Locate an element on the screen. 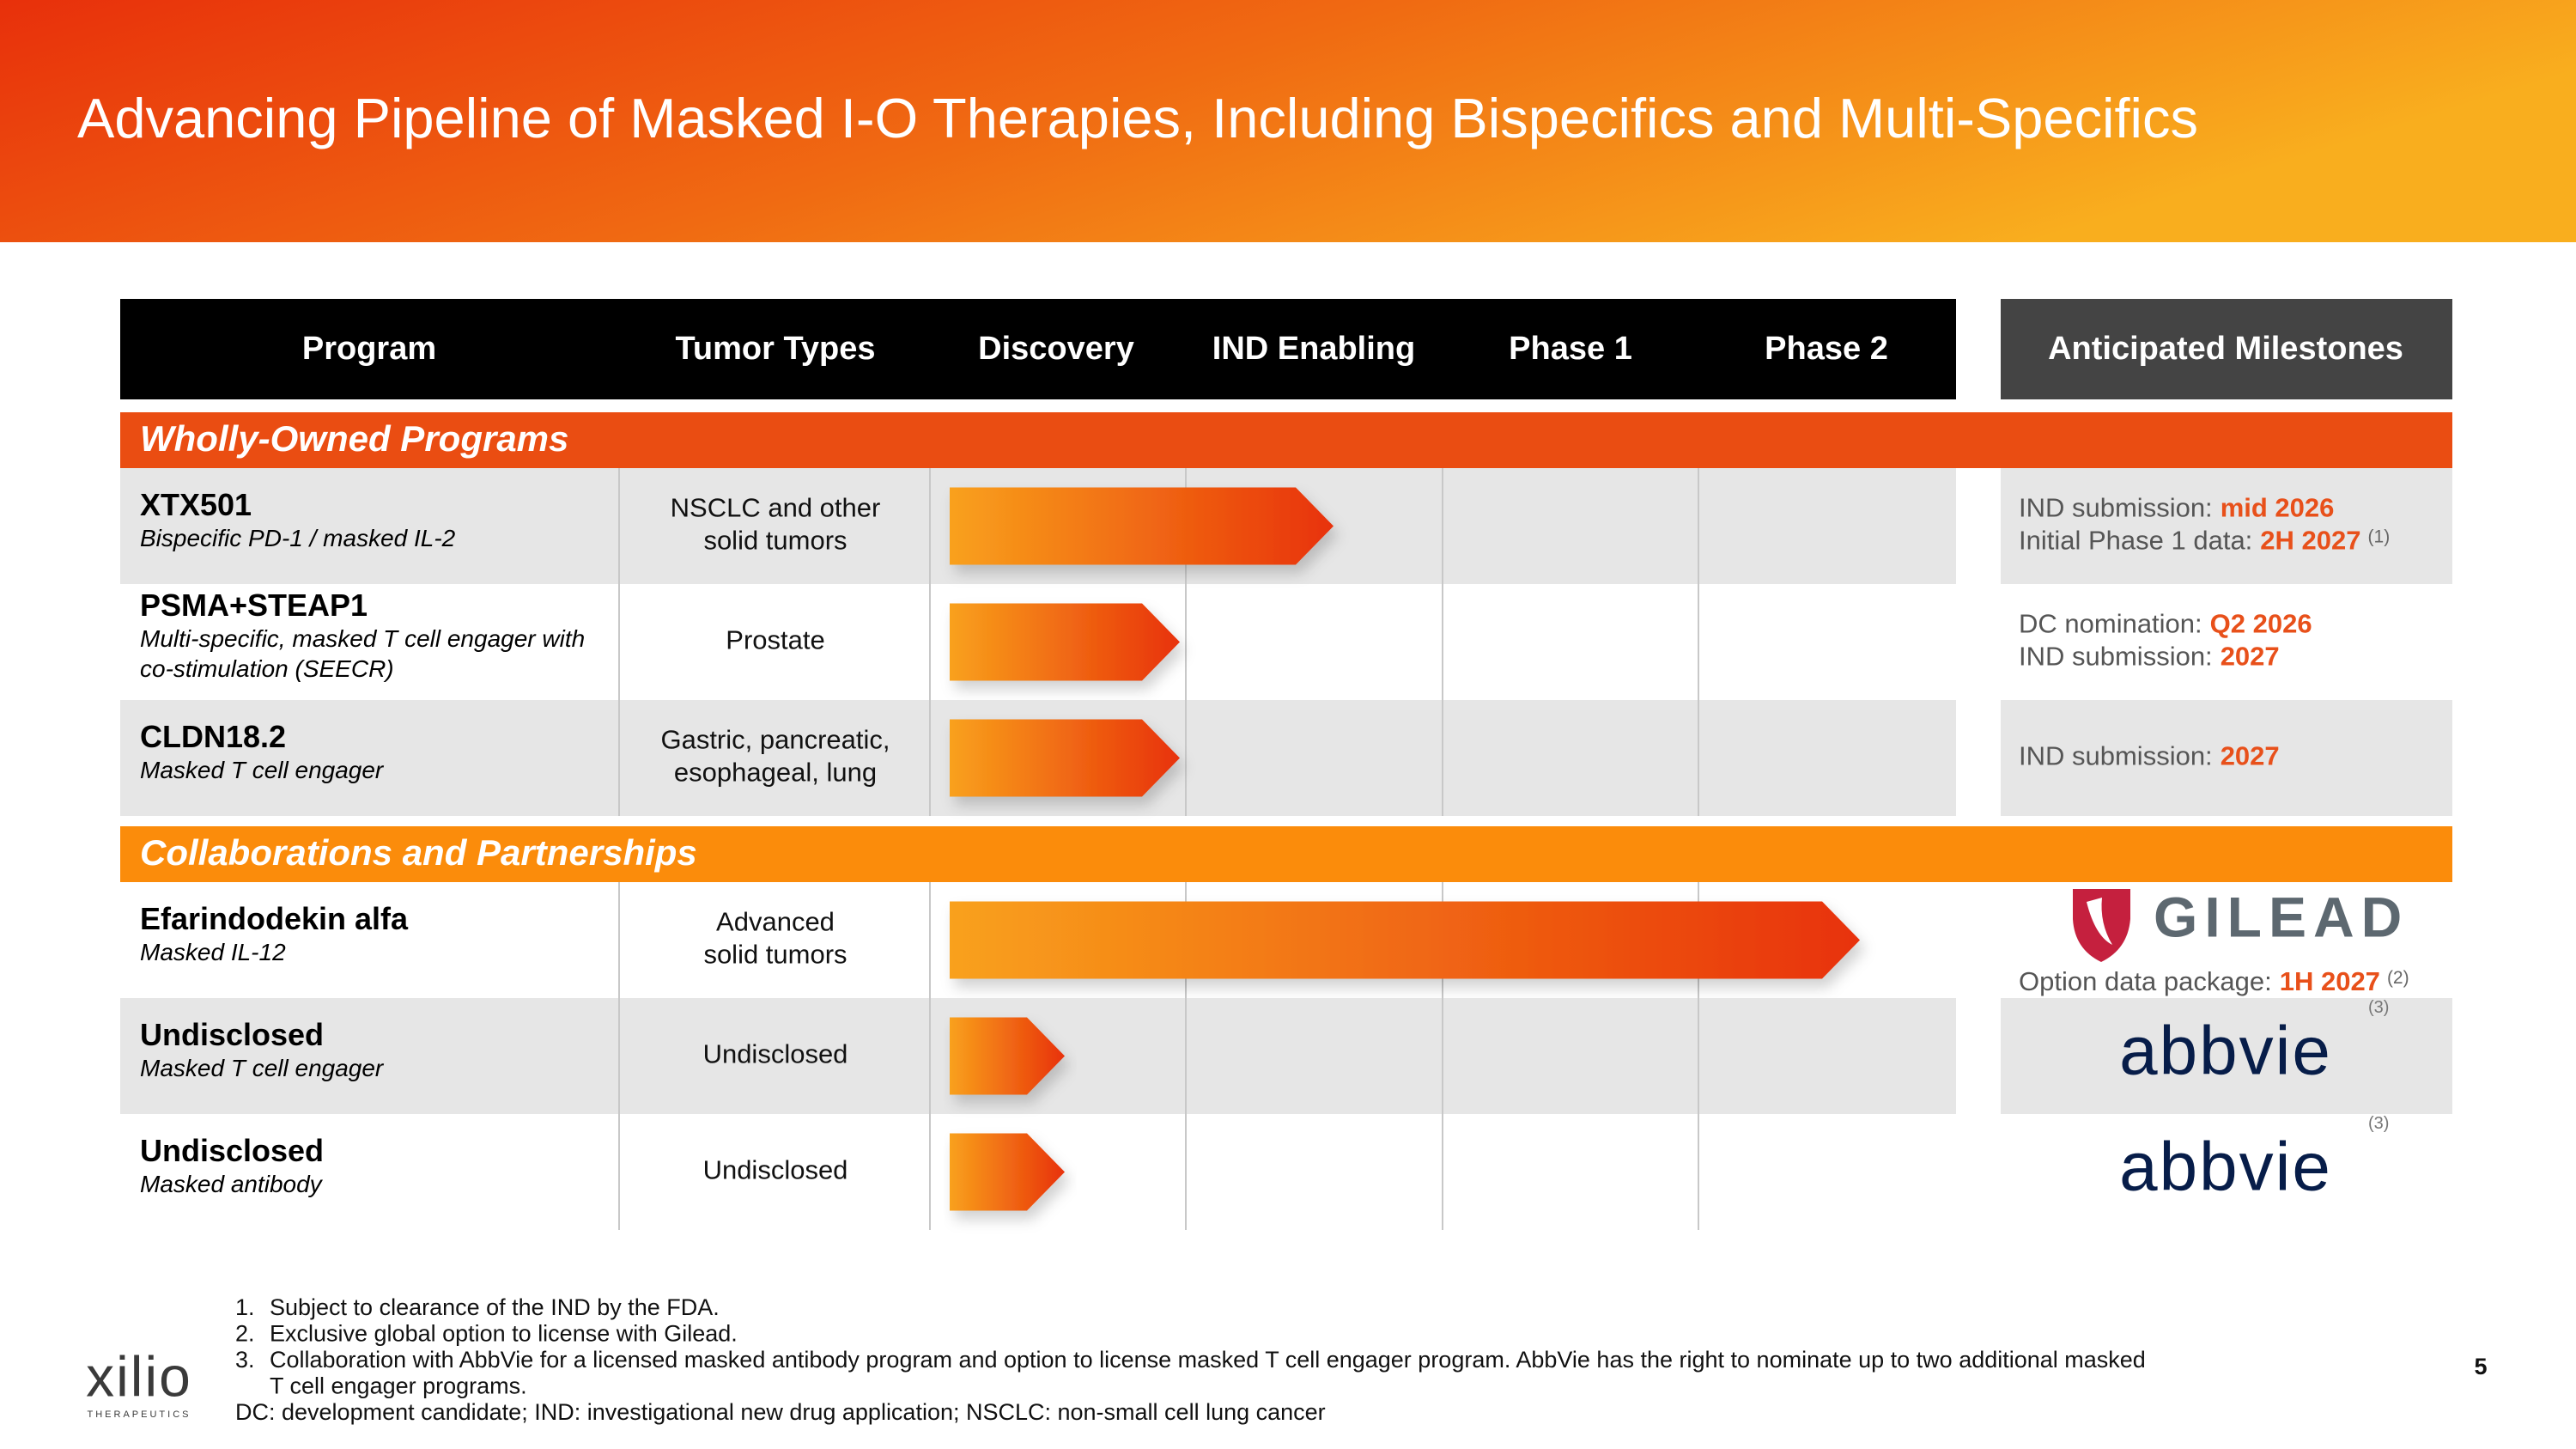 Image resolution: width=2576 pixels, height=1449 pixels. milestone: IND submission: mid 2026 is located at coordinates (2177, 508).